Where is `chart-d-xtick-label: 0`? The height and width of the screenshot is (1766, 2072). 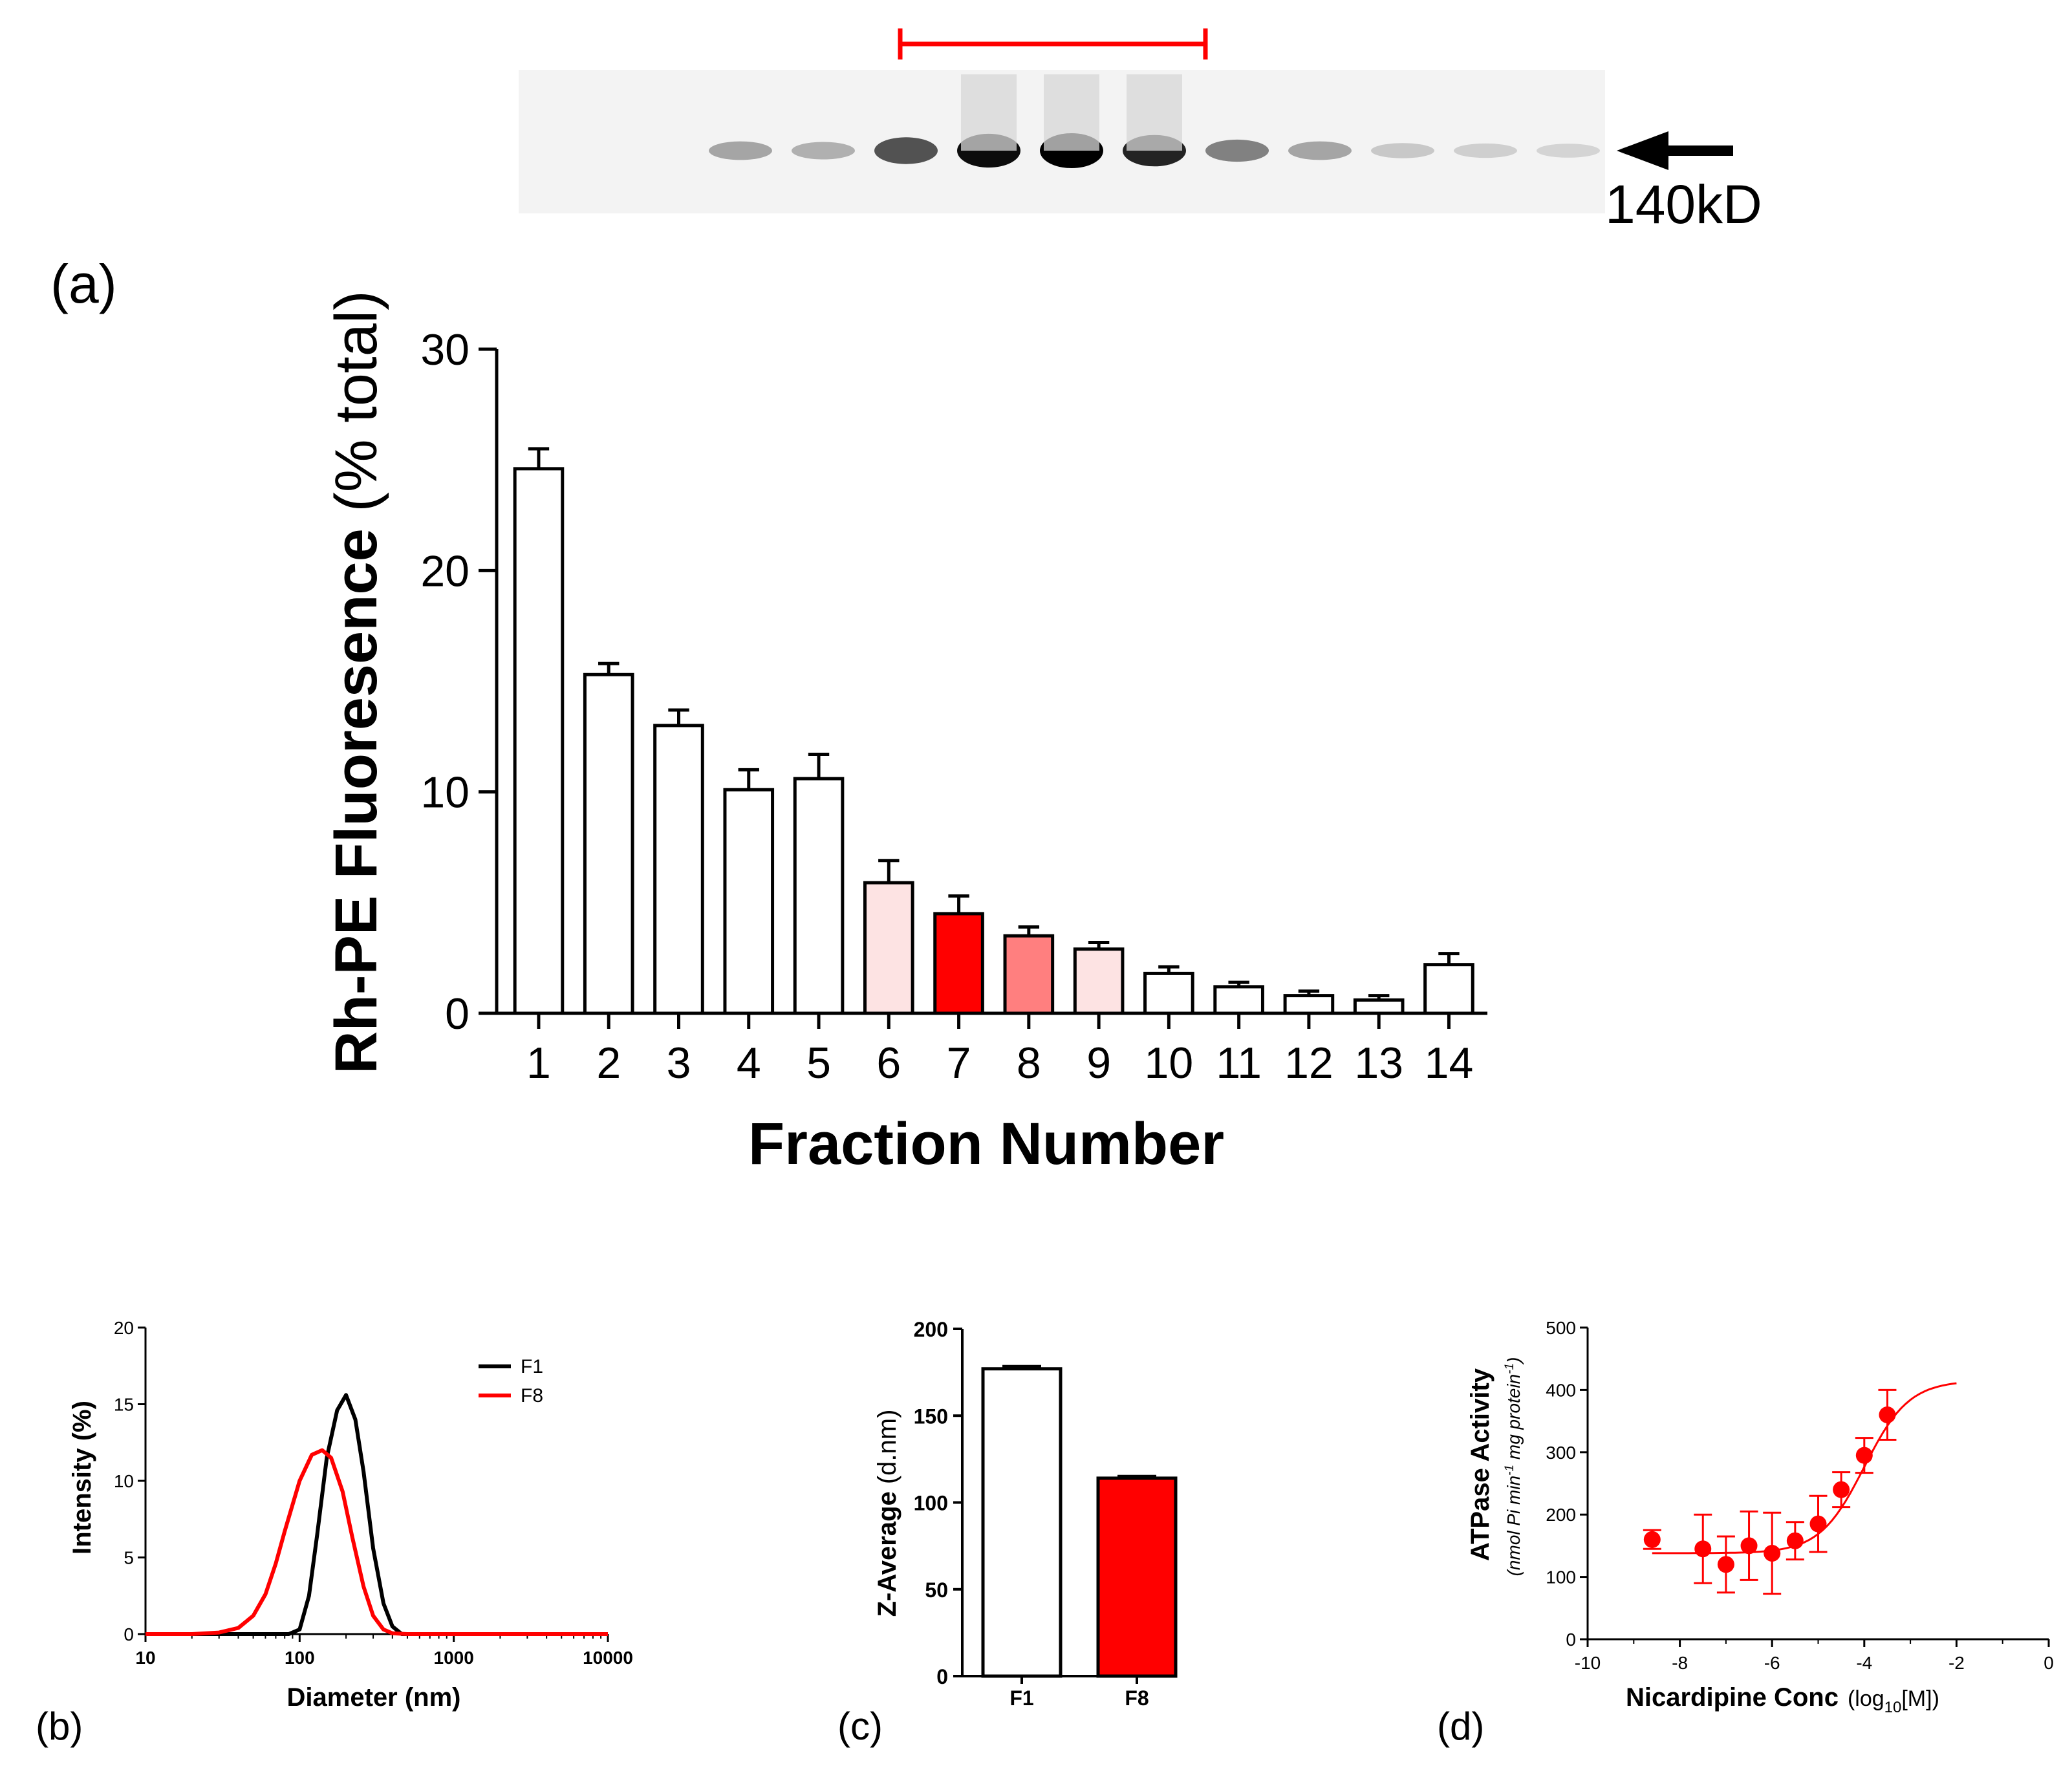
chart-d-xtick-label: 0 is located at coordinates (2049, 1663).